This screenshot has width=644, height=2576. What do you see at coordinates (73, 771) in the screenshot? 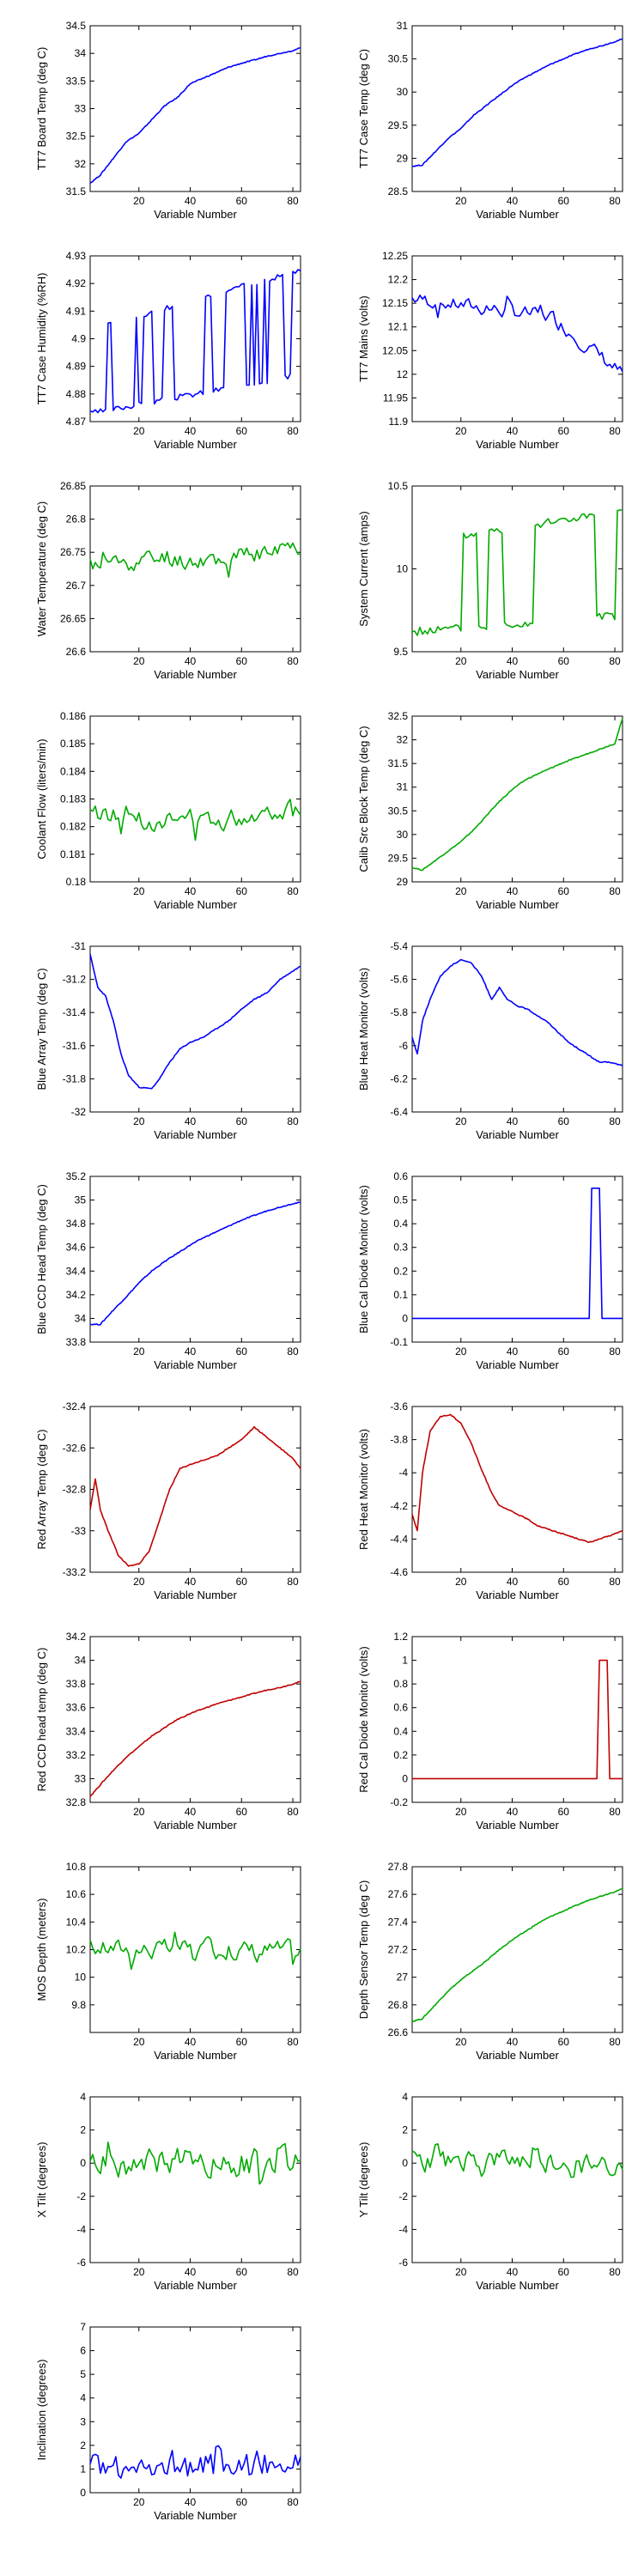
I see `y-tick-label: 0.184` at bounding box center [73, 771].